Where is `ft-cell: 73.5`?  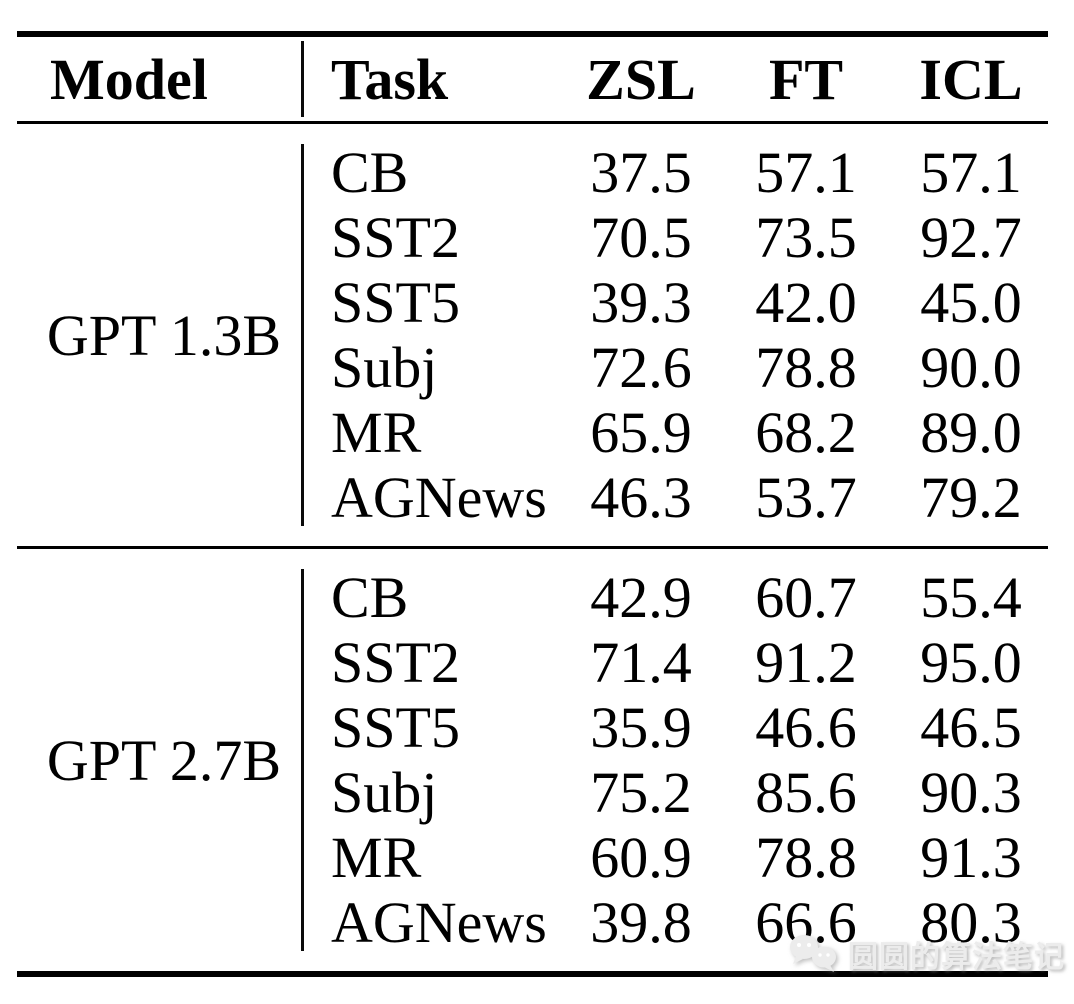
ft-cell: 73.5 is located at coordinates (806, 237).